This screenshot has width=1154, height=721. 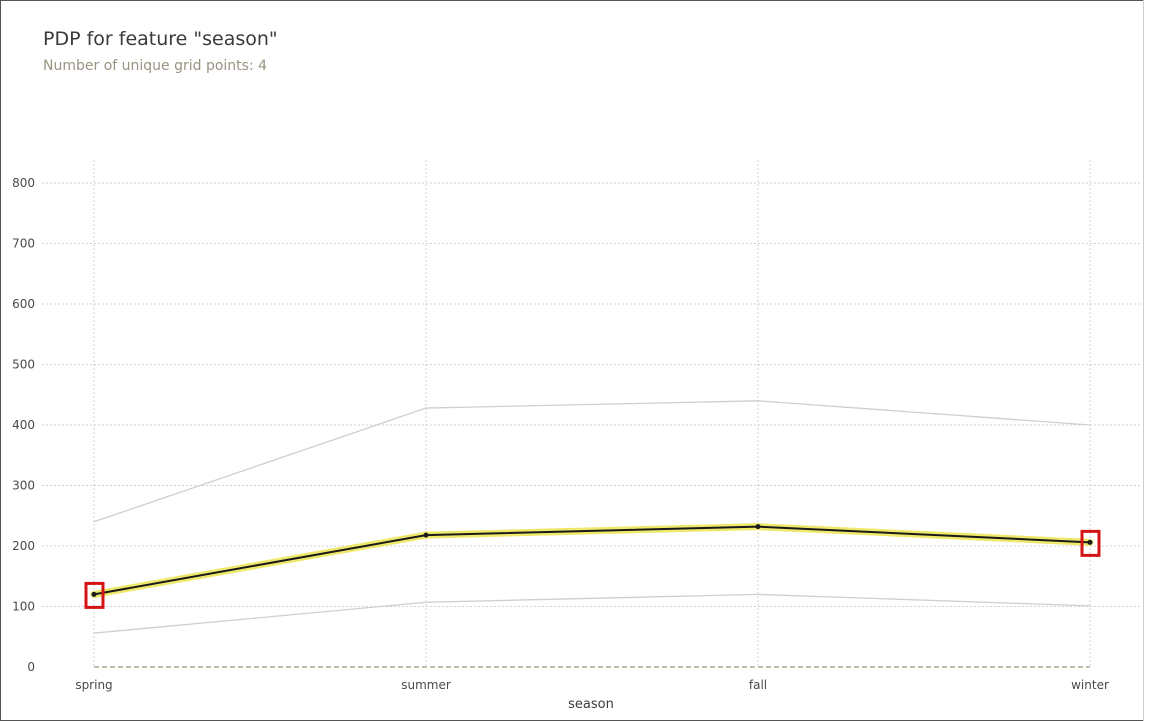 What do you see at coordinates (1148, 360) in the screenshot?
I see `scrollbar-strip` at bounding box center [1148, 360].